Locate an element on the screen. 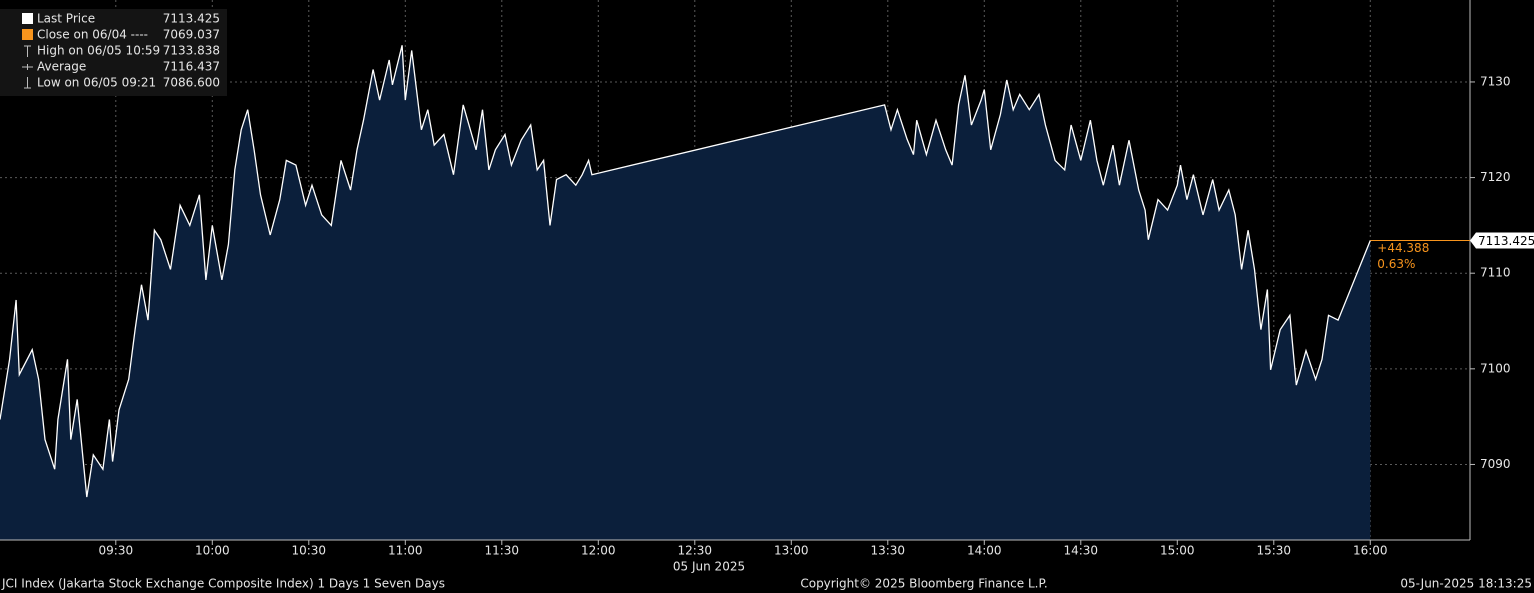 Image resolution: width=1534 pixels, height=593 pixels. legend-value: 7086.600 is located at coordinates (191, 83).